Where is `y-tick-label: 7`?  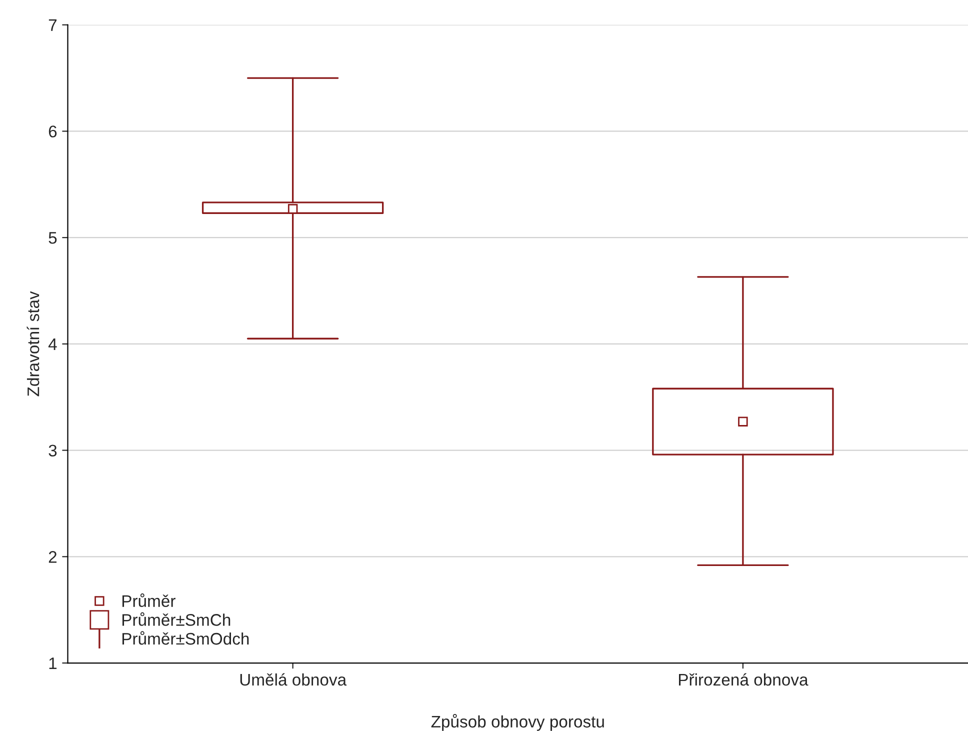
y-tick-label: 7 is located at coordinates (52, 25).